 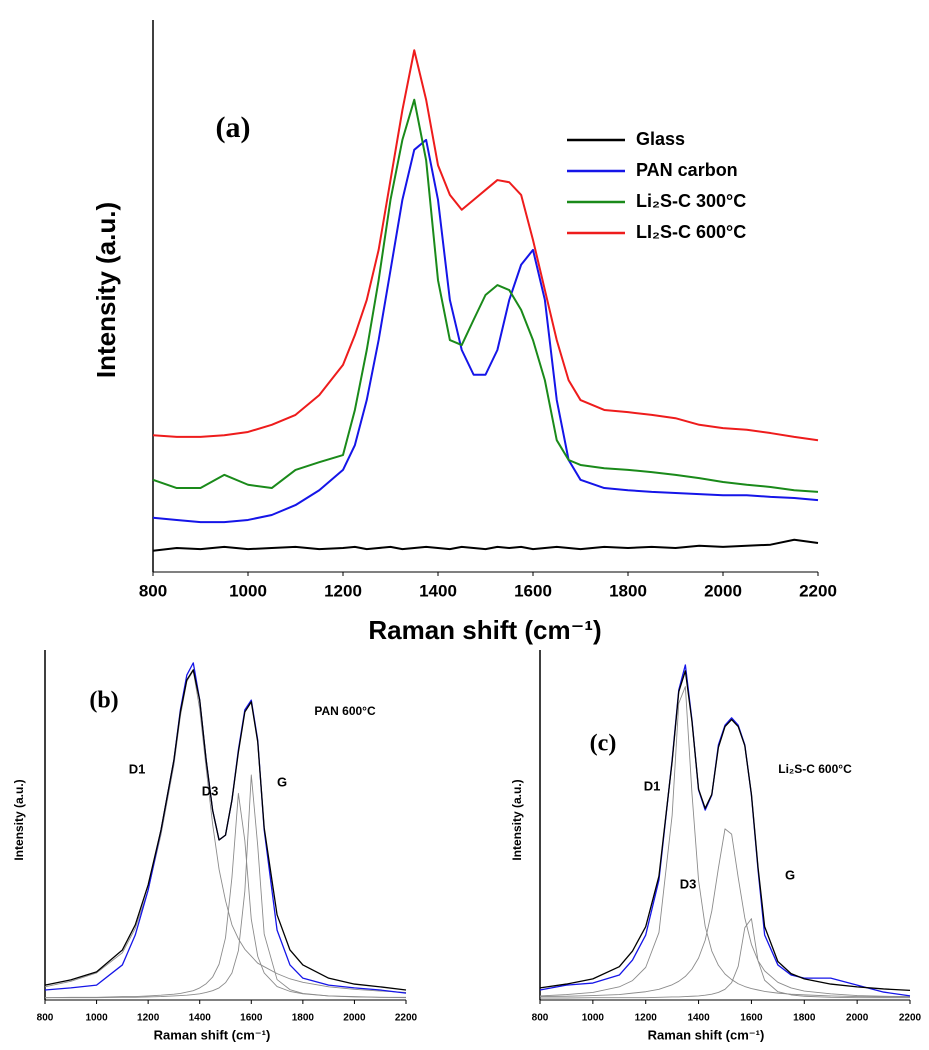 What do you see at coordinates (233, 127) in the screenshot?
I see `annotation: (a)` at bounding box center [233, 127].